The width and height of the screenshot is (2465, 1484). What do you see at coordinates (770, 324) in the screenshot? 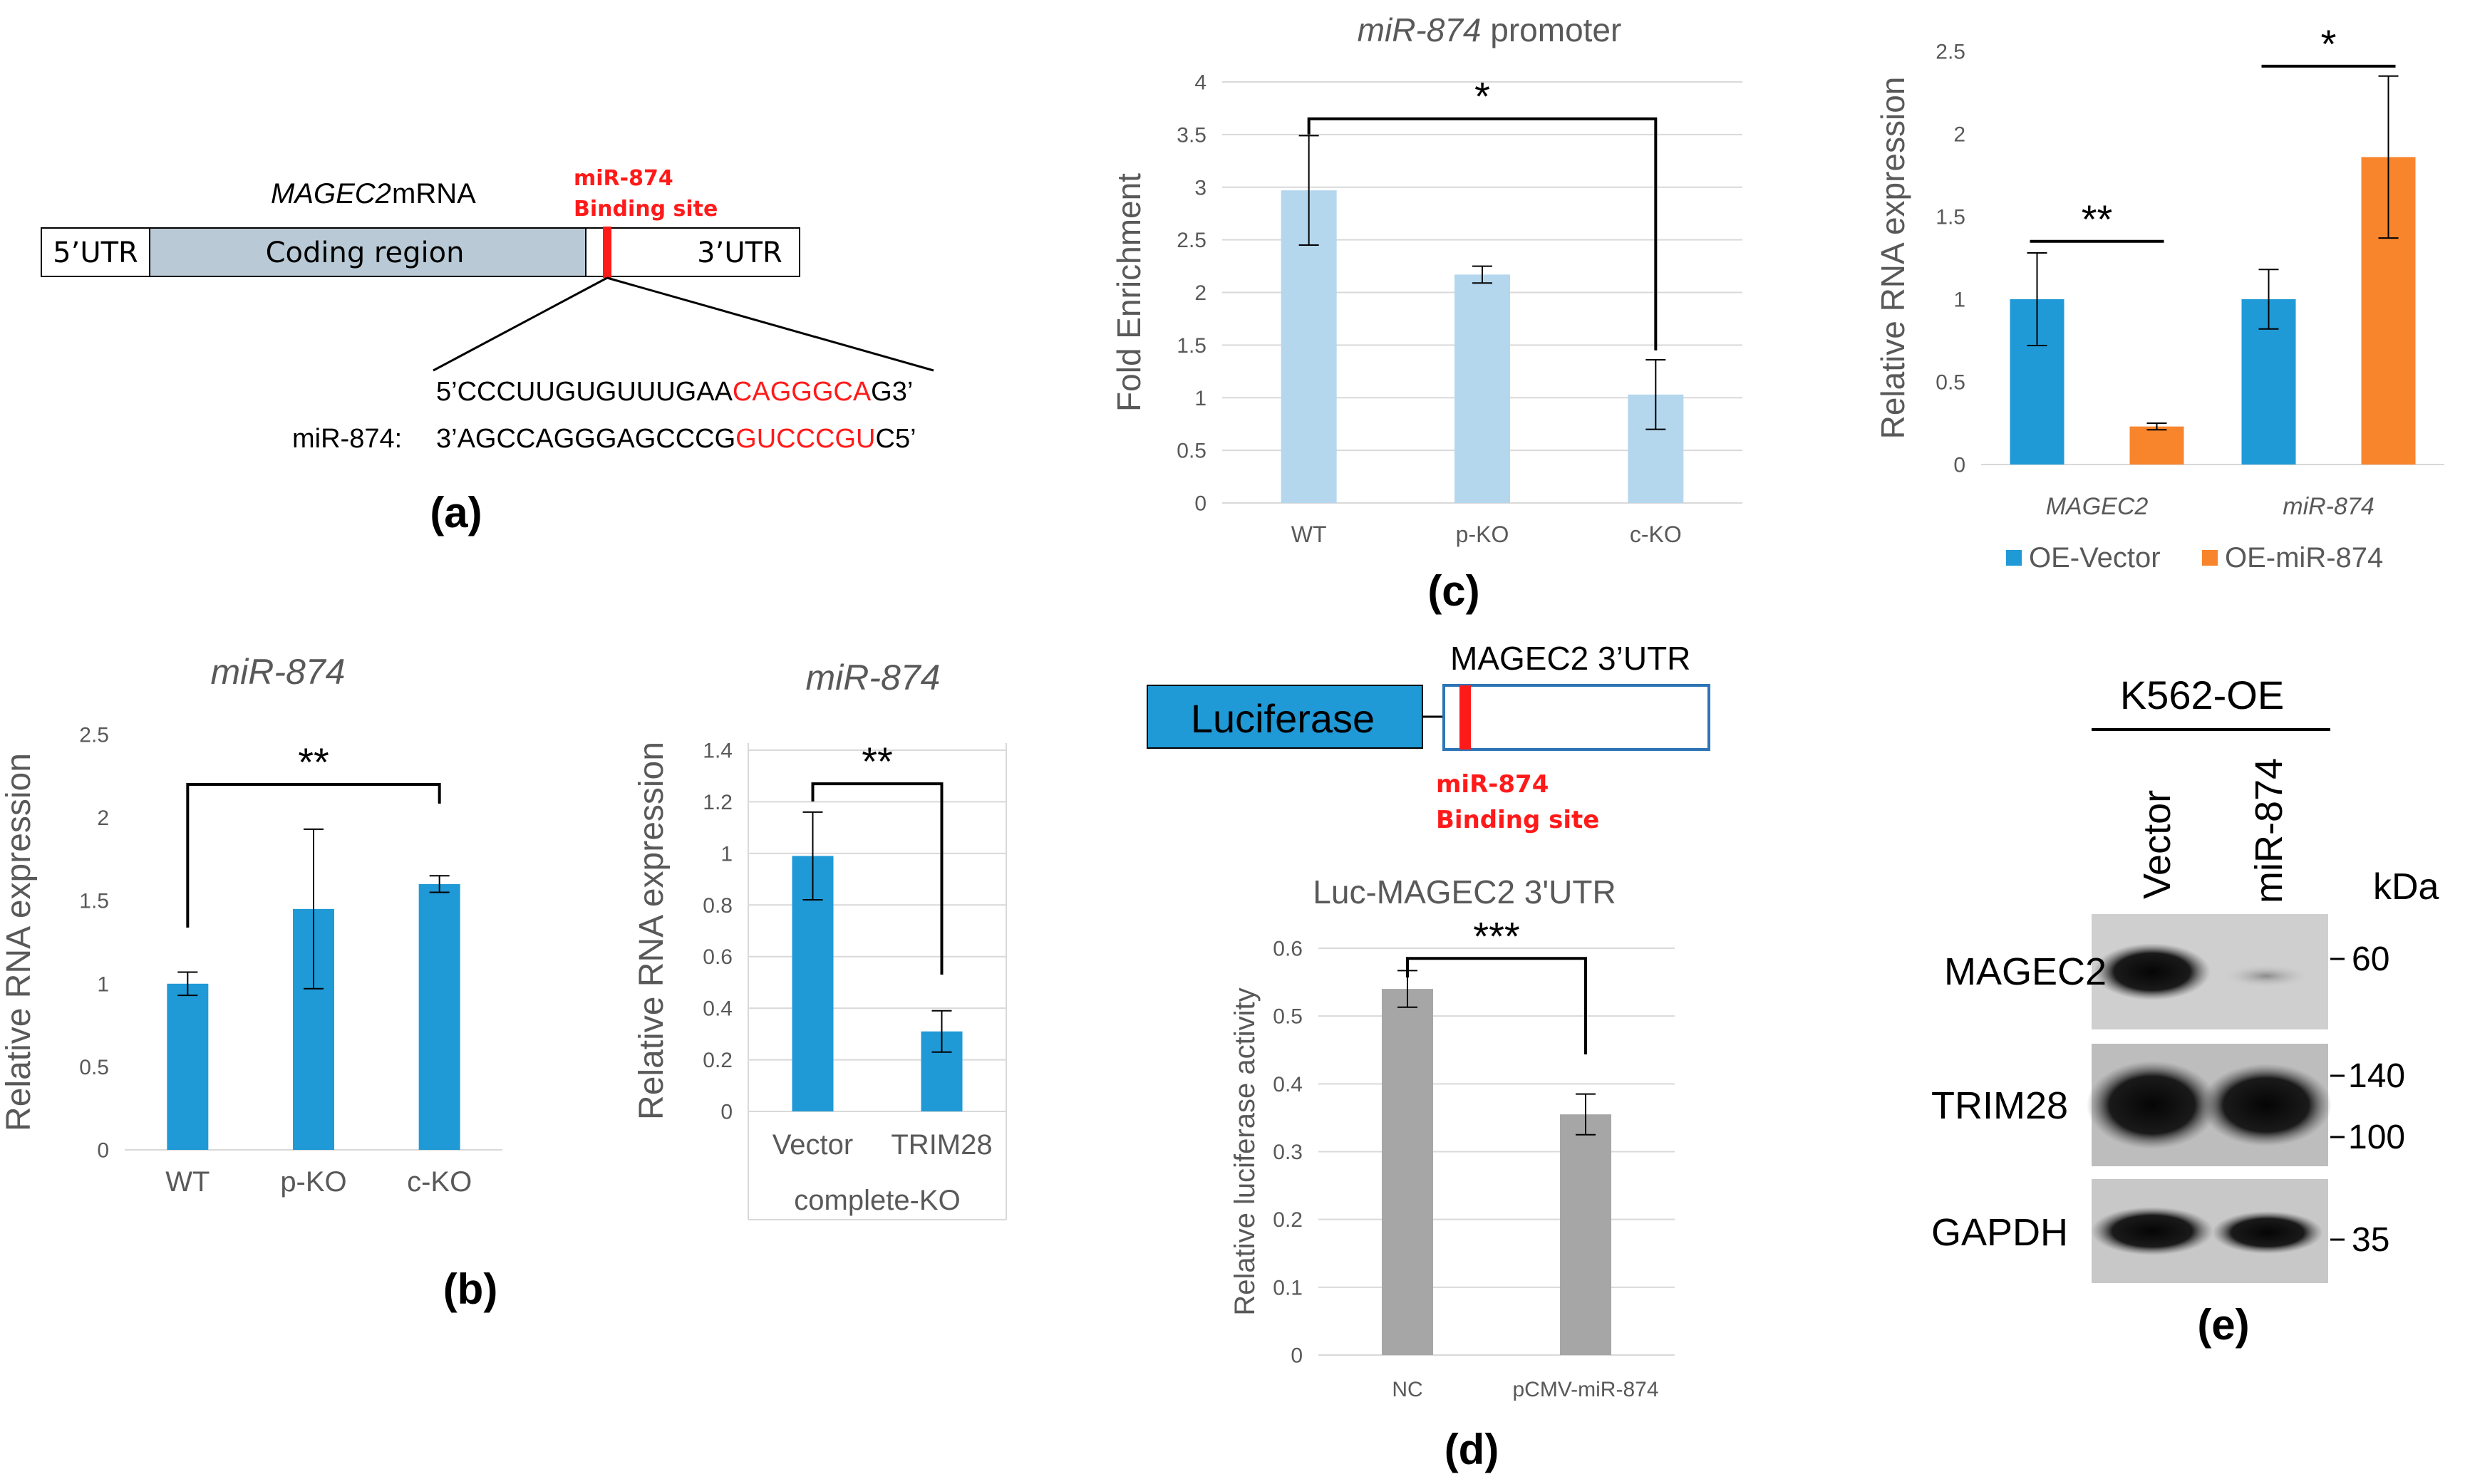
I see `zoom-line-right` at bounding box center [770, 324].